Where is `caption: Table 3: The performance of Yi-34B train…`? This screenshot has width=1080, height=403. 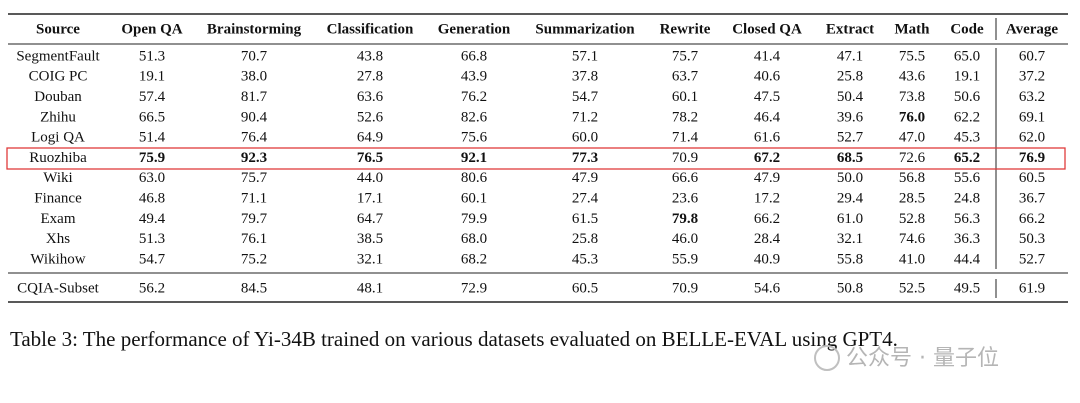 caption: Table 3: The performance of Yi-34B train… is located at coordinates (454, 339).